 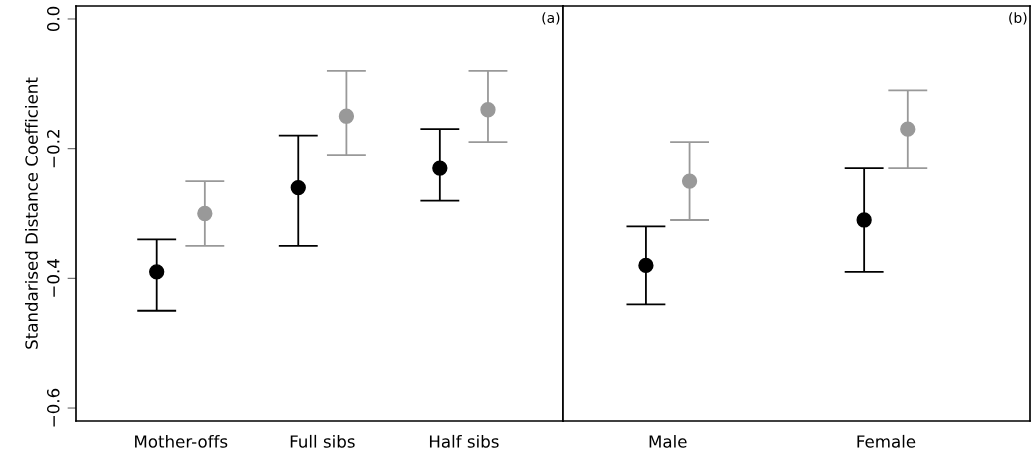 What do you see at coordinates (668, 441) in the screenshot?
I see `x-tick-label: Male` at bounding box center [668, 441].